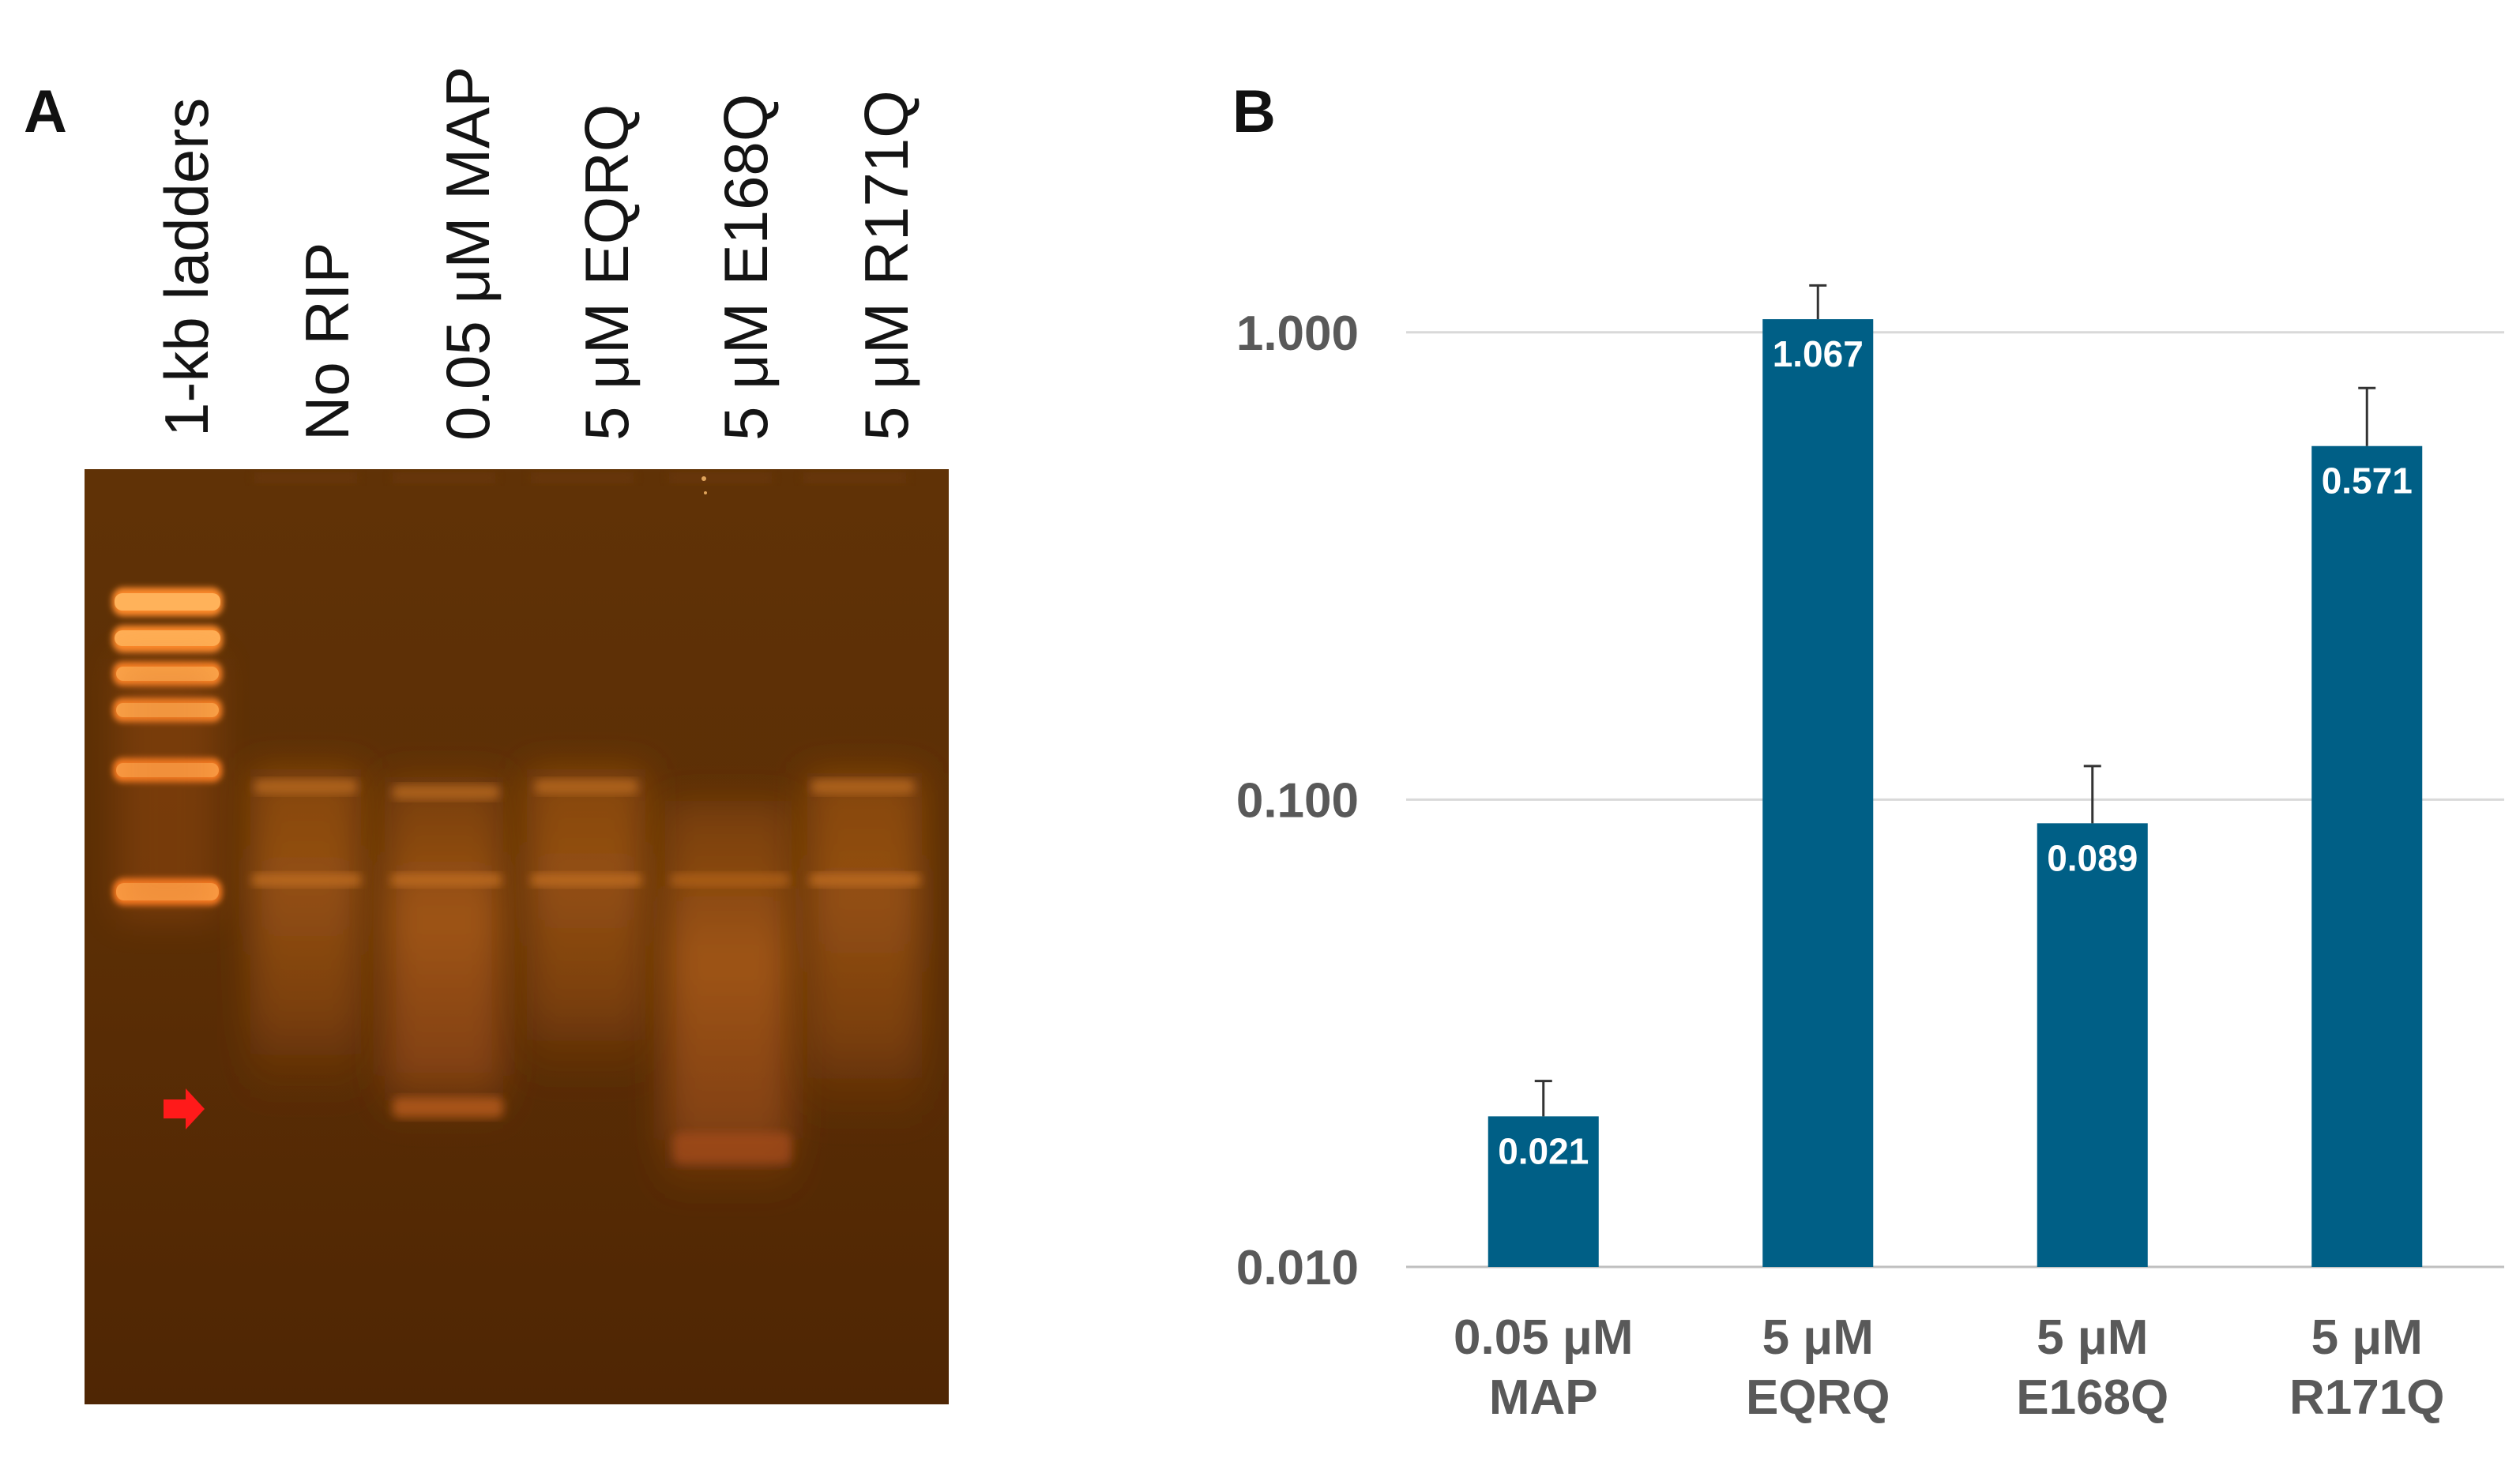 This screenshot has width=2520, height=1462. Describe the element at coordinates (2092, 1397) in the screenshot. I see `category-label-2-1: E168Q` at that location.